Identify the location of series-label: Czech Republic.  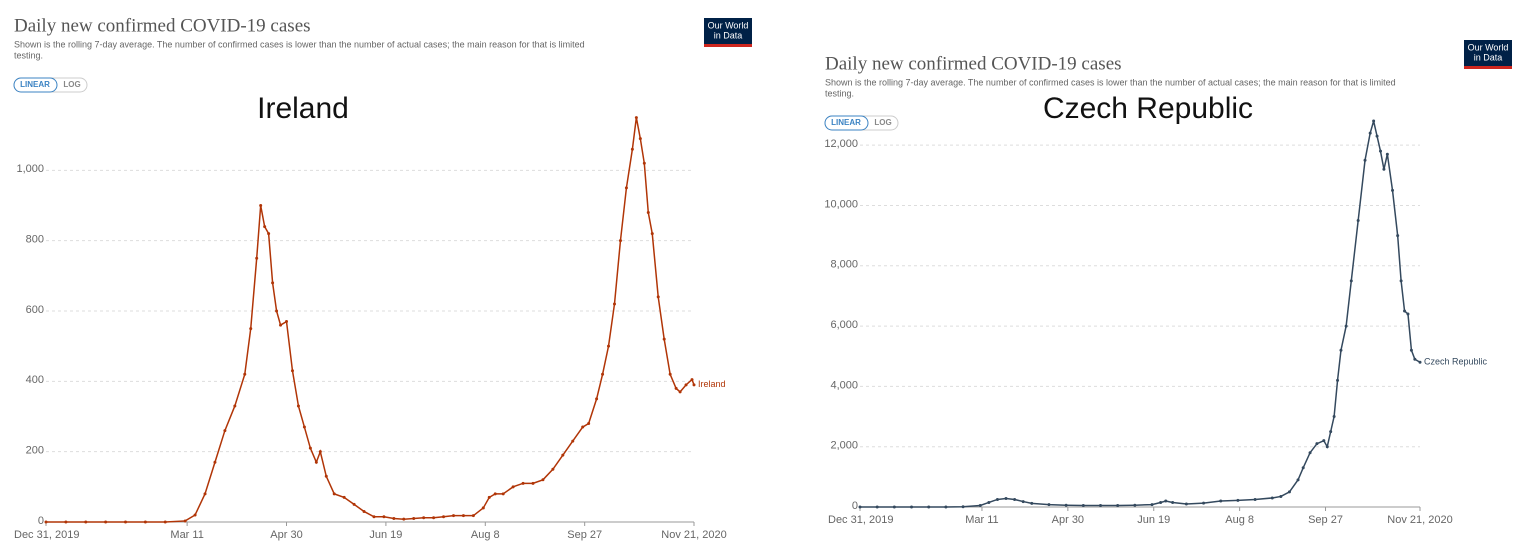
(1456, 362).